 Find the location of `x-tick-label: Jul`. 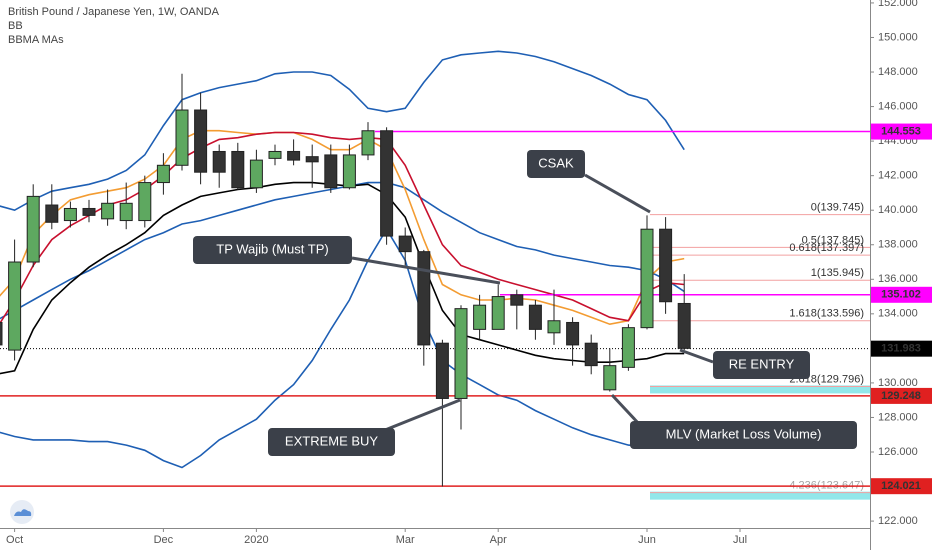

x-tick-label: Jul is located at coordinates (740, 540).